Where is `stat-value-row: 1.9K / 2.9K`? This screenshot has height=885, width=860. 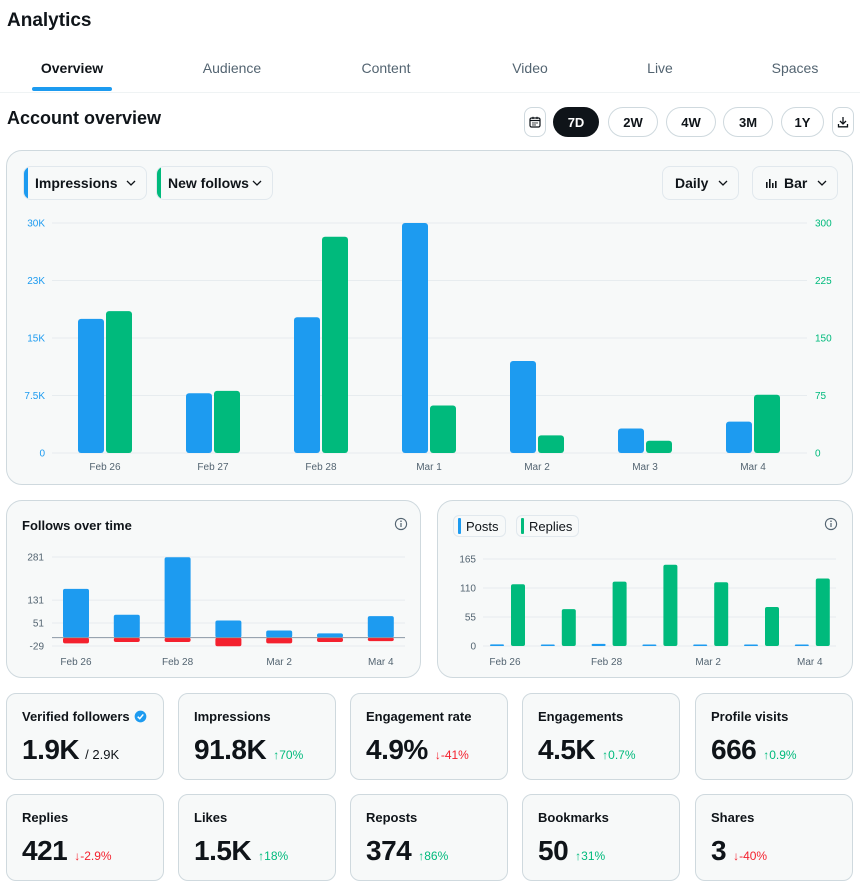 stat-value-row: 1.9K / 2.9K is located at coordinates (70, 750).